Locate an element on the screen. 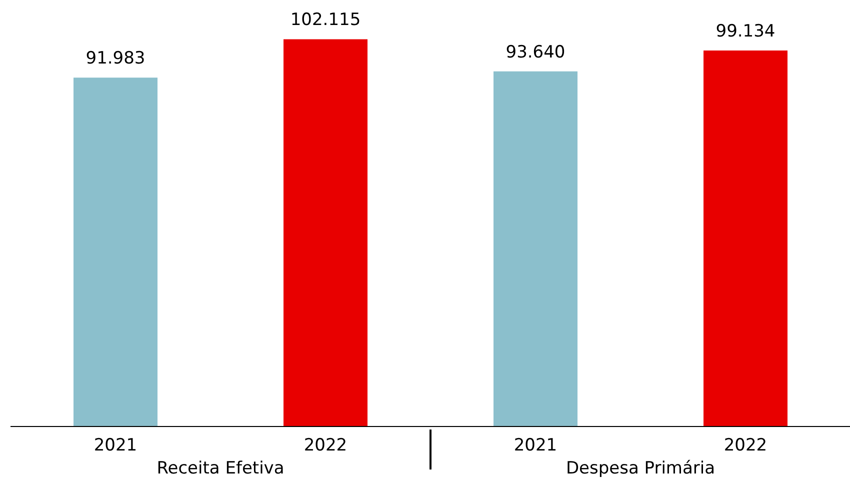 The height and width of the screenshot is (481, 850). data-label: 93.640 is located at coordinates (536, 52).